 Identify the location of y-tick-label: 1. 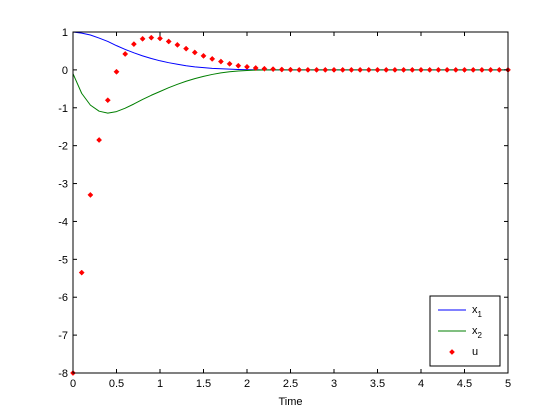
(65, 33).